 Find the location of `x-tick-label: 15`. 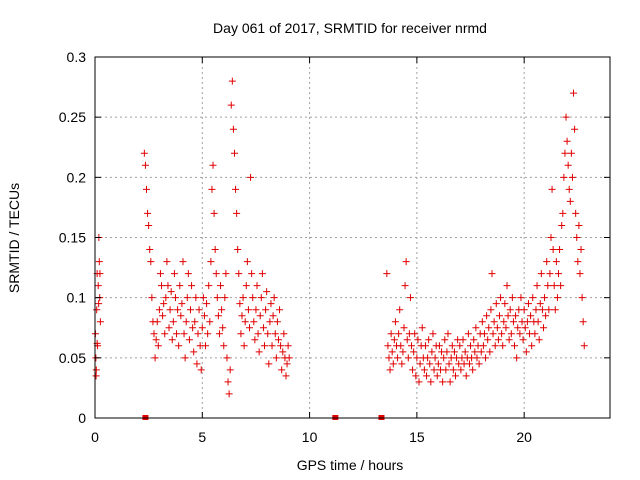

x-tick-label: 15 is located at coordinates (417, 437).